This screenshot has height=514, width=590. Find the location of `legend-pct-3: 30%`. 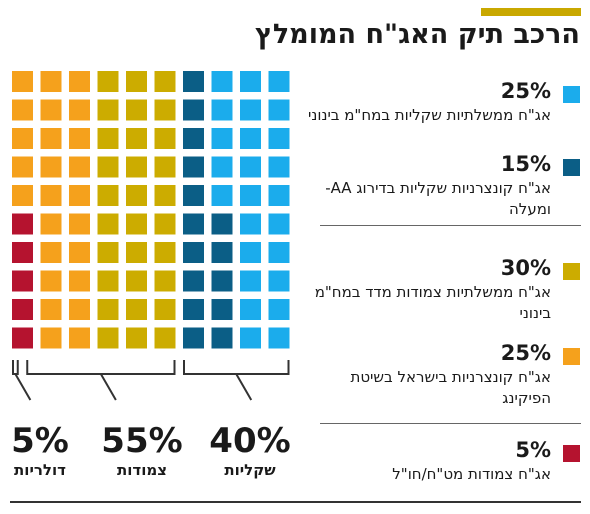

legend-pct-3: 30% is located at coordinates (525, 268).